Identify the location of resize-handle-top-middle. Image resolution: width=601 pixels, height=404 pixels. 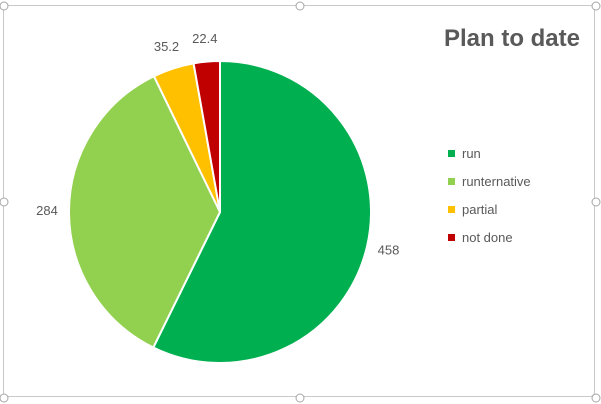
(299, 5).